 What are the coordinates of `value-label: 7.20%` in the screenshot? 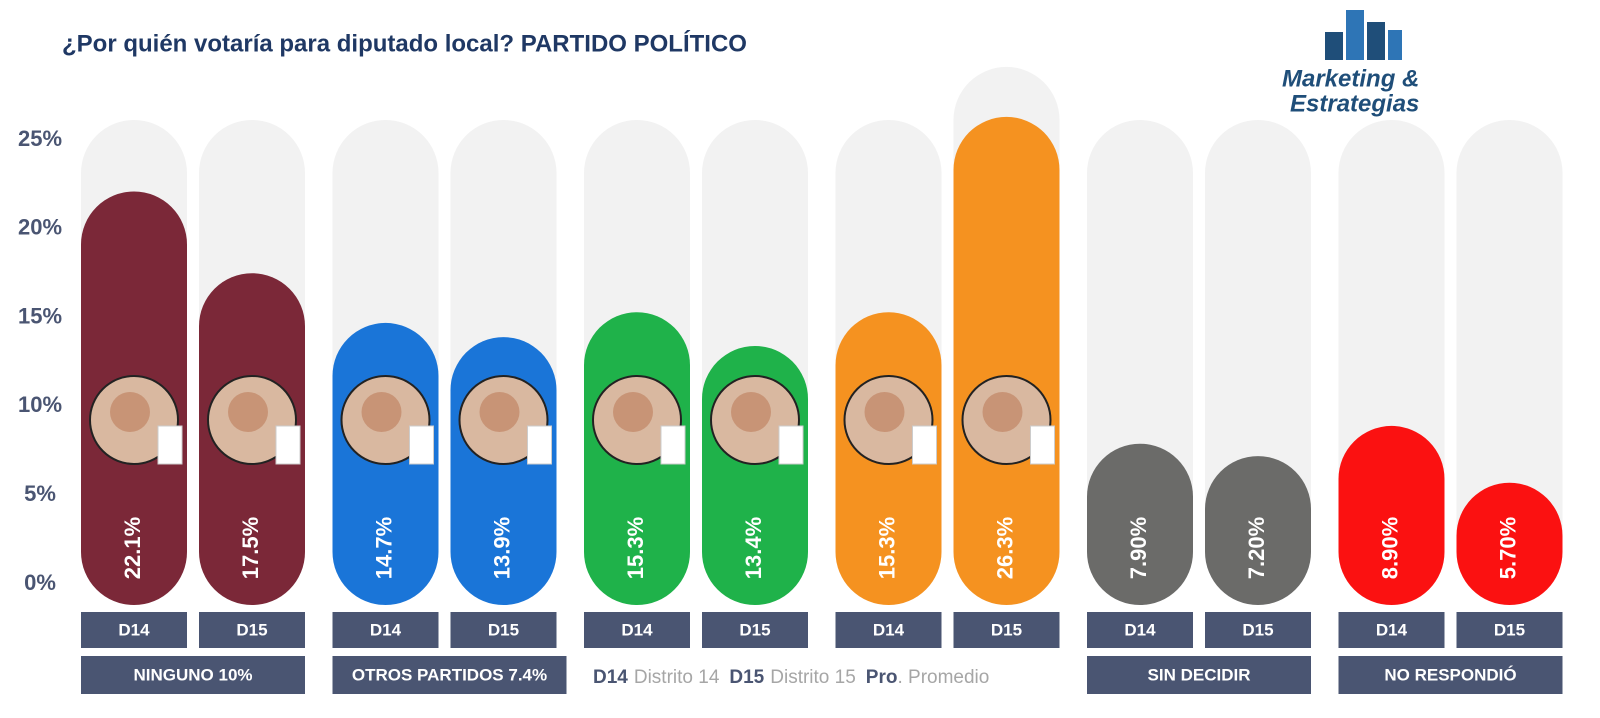 It's located at (1256, 548).